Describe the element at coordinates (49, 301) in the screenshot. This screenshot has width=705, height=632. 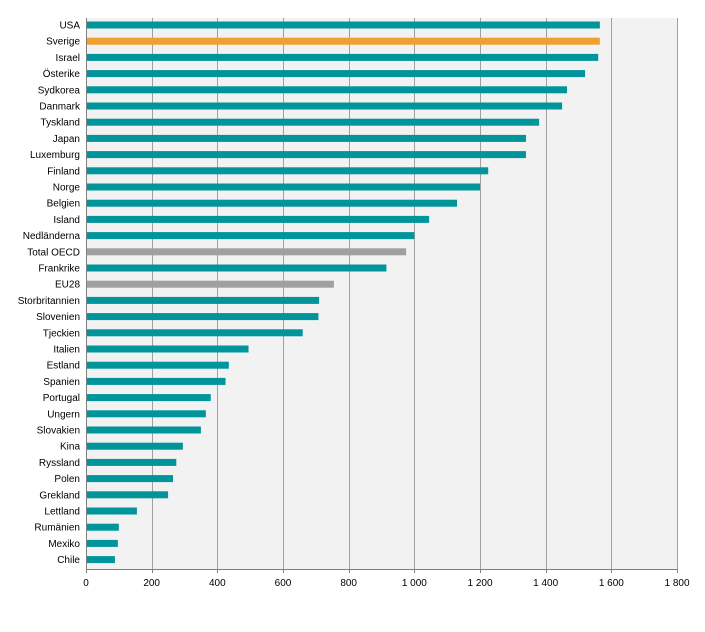
I see `category-label: Storbritannien` at that location.